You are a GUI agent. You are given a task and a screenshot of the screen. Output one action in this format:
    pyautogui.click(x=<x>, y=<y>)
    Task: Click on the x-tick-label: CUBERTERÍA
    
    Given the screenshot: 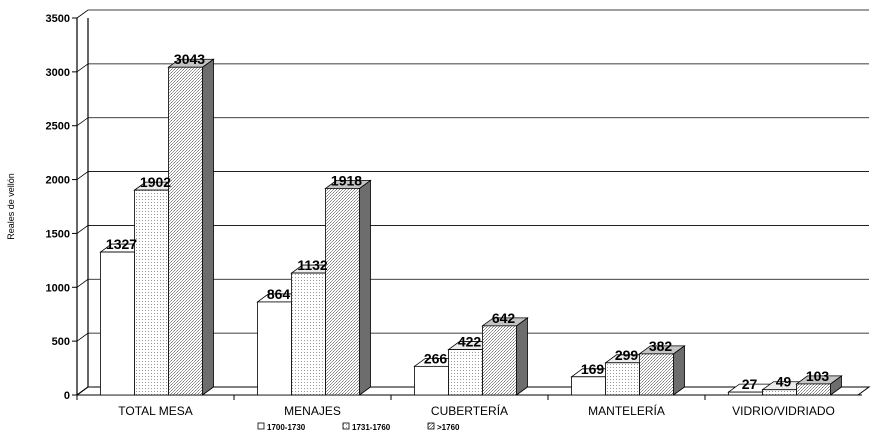 What is the action you would take?
    pyautogui.click(x=469, y=410)
    